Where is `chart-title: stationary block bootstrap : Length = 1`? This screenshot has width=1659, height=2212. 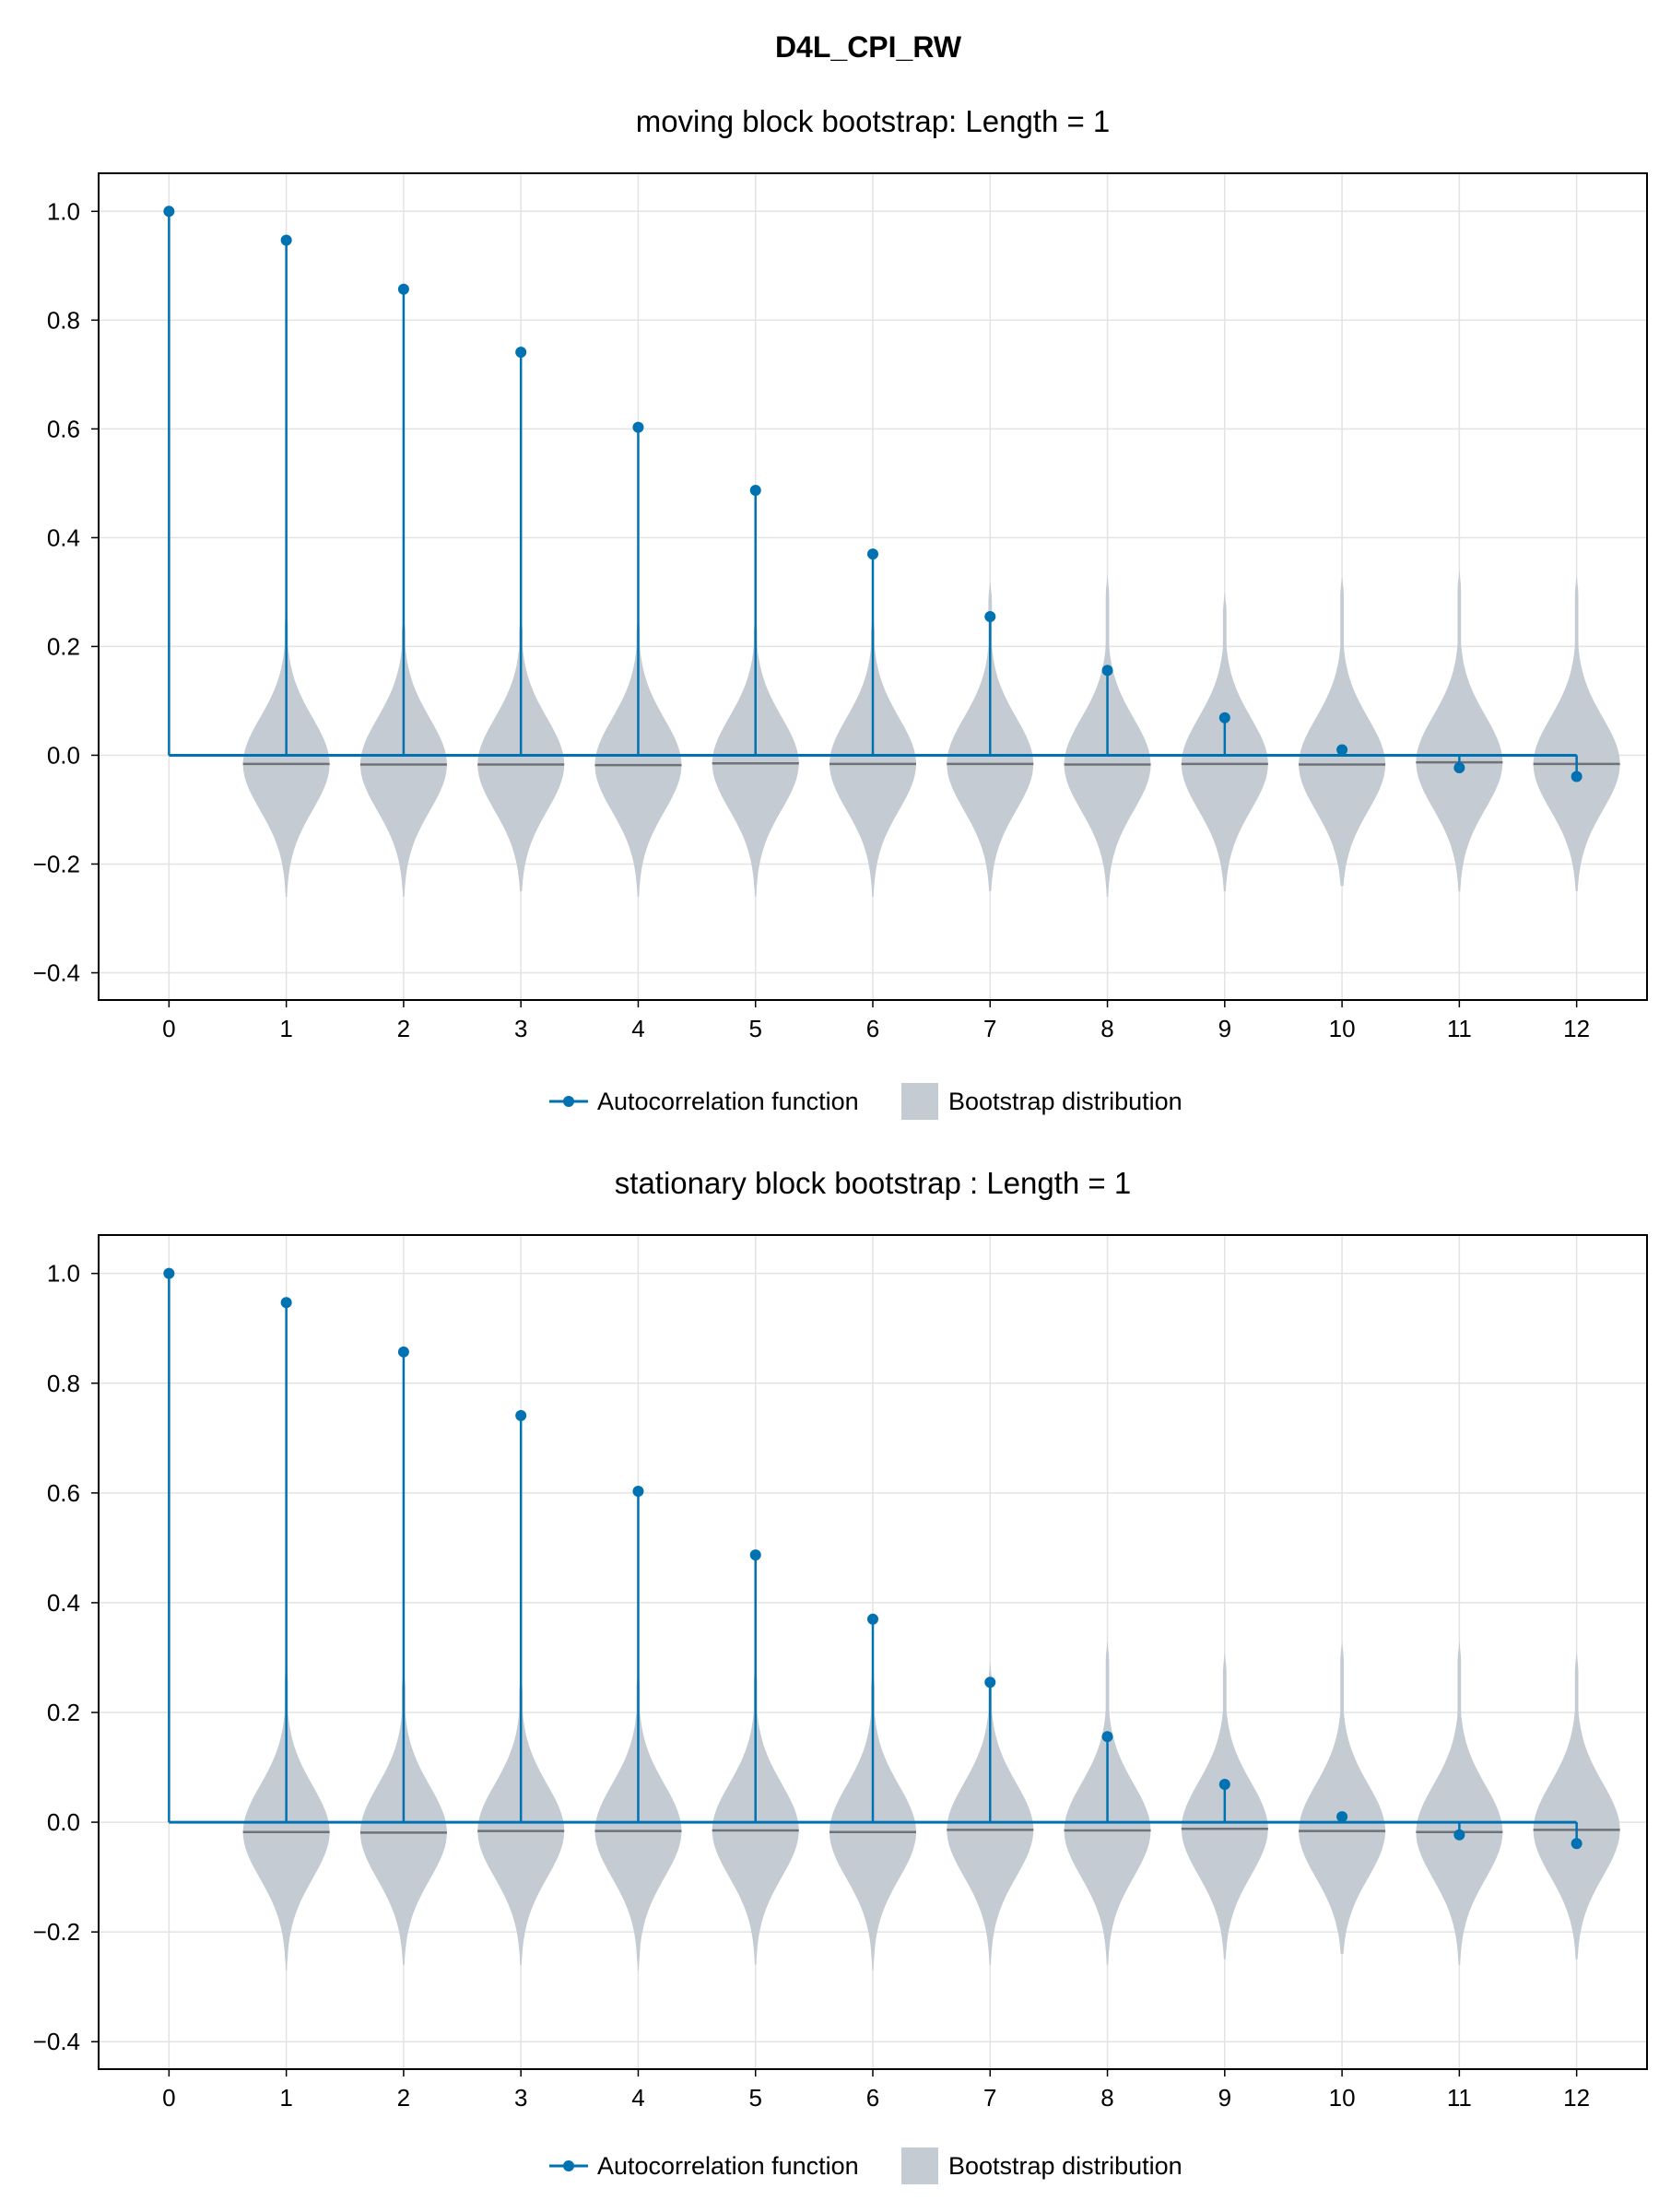 chart-title: stationary block bootstrap : Length = 1 is located at coordinates (873, 1183).